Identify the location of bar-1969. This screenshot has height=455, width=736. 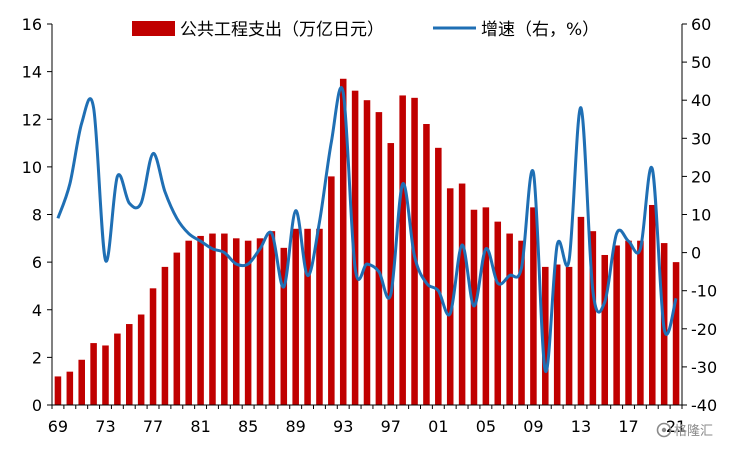
(58, 390).